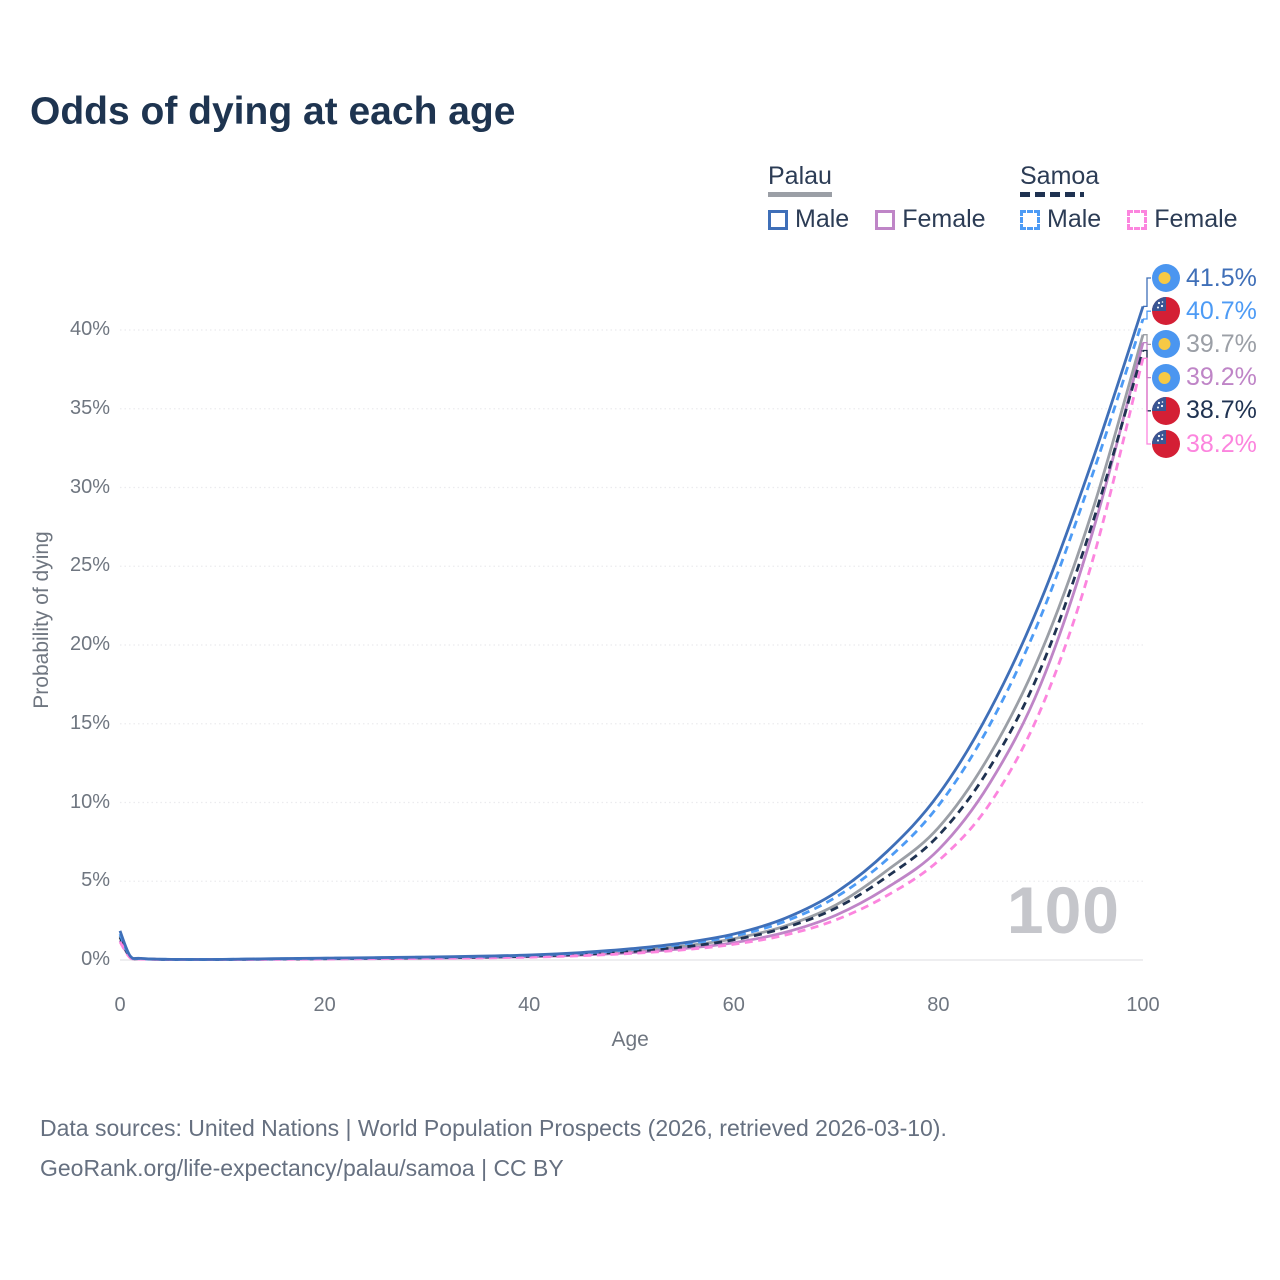 The width and height of the screenshot is (1280, 1280). I want to click on x-tick-label: 40, so click(529, 1005).